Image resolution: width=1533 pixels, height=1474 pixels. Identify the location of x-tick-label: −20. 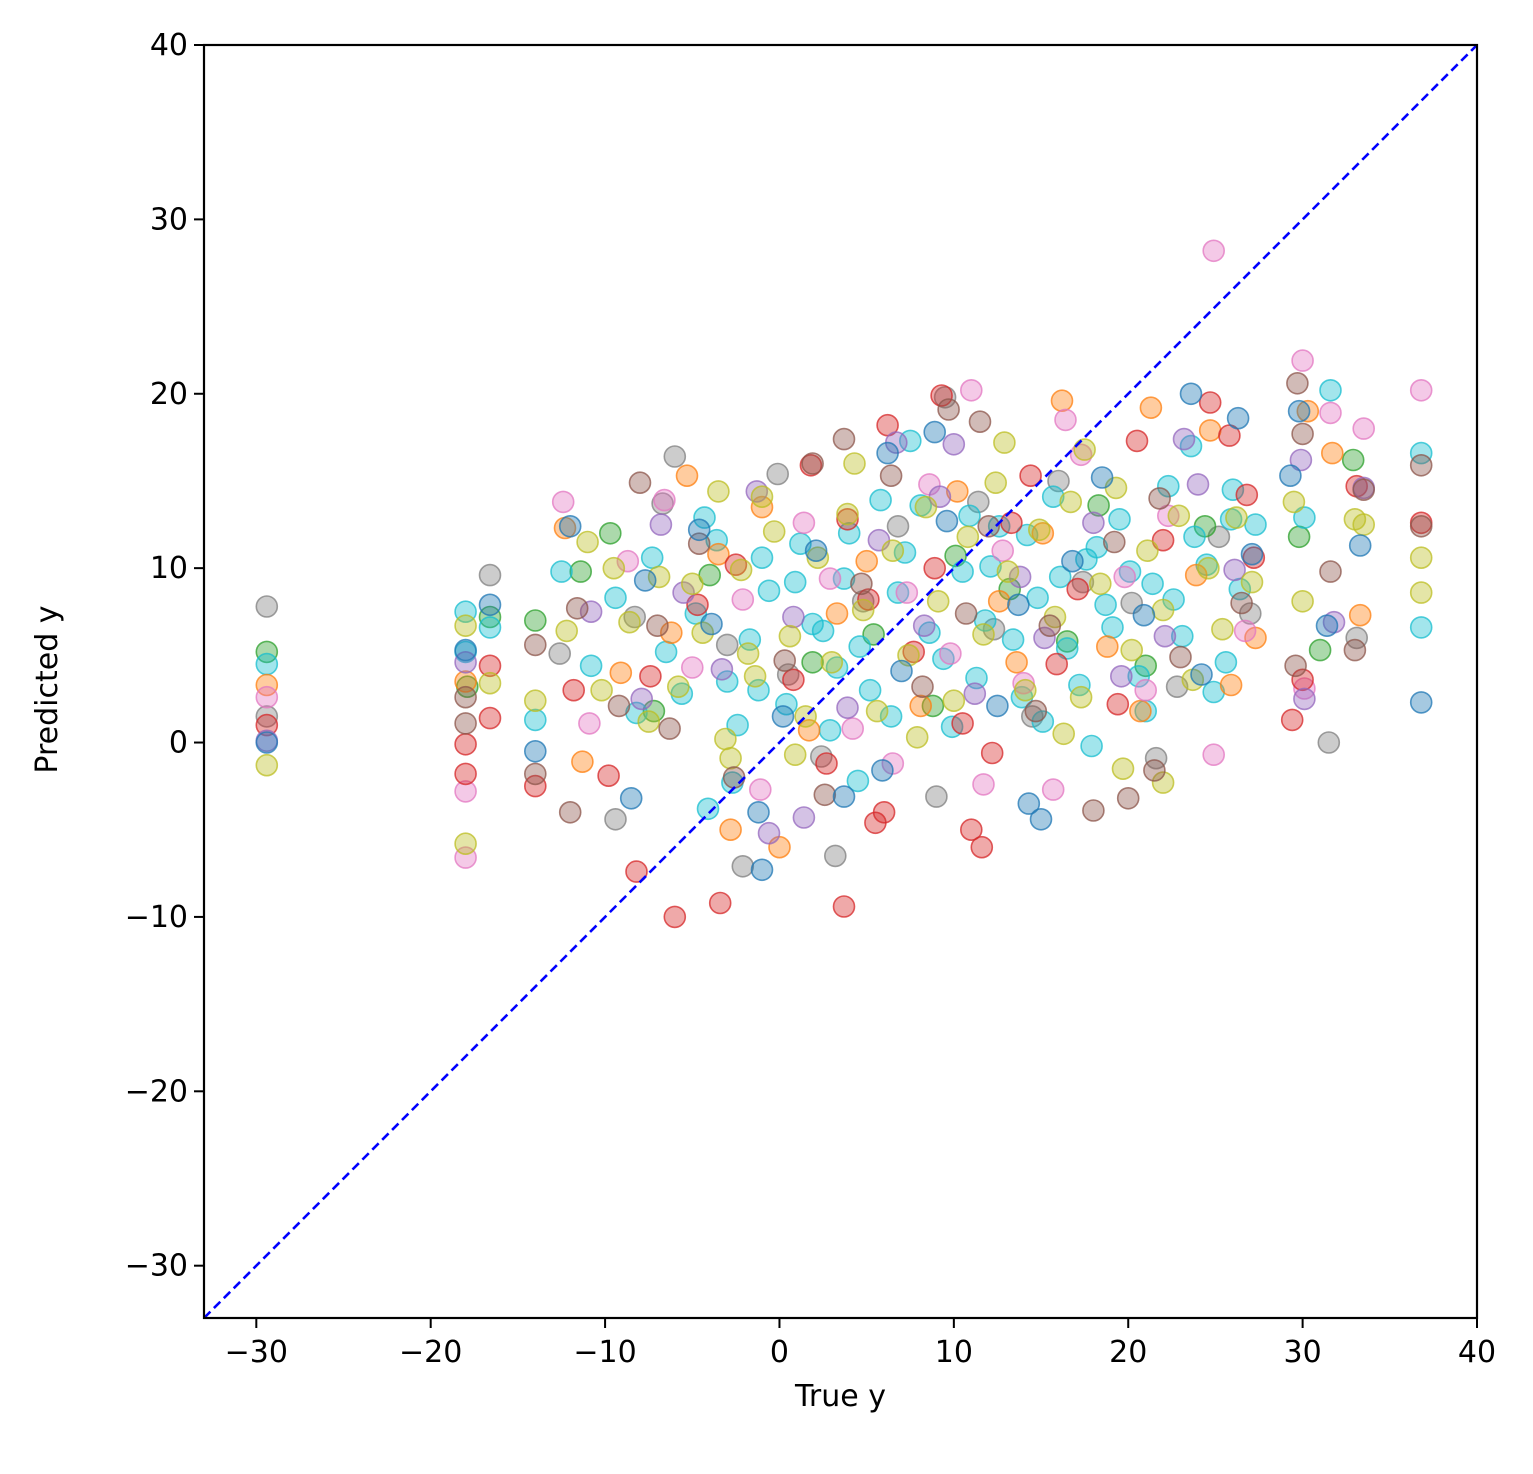
(430, 1352).